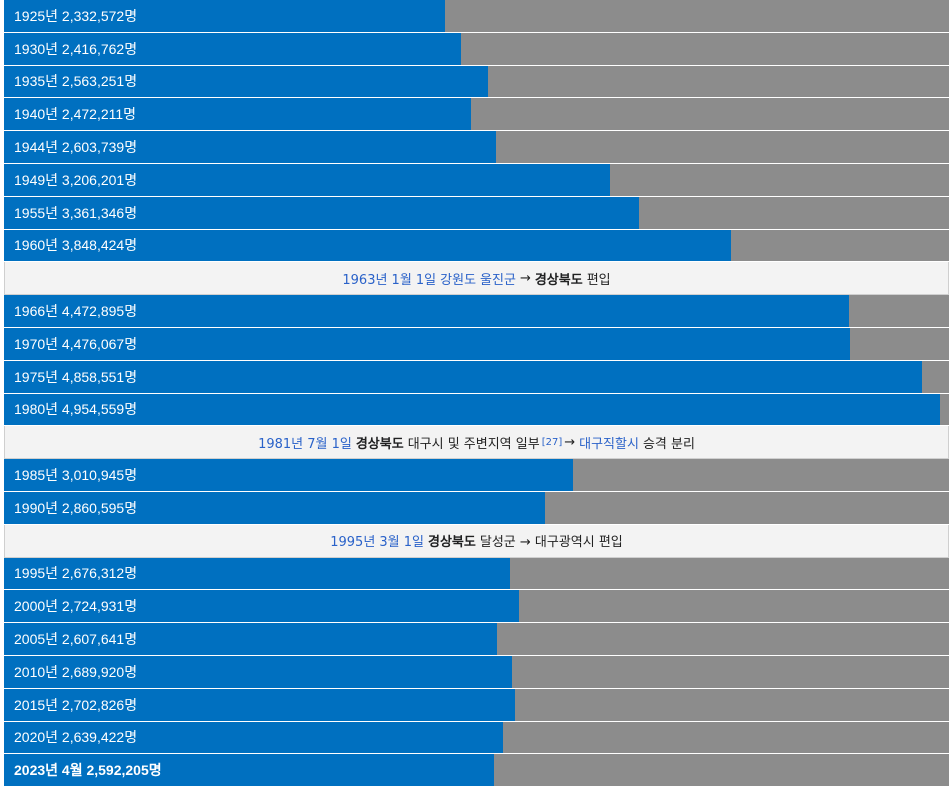  What do you see at coordinates (76, 15) in the screenshot?
I see `bar-label: 1925년 2,332,572명` at bounding box center [76, 15].